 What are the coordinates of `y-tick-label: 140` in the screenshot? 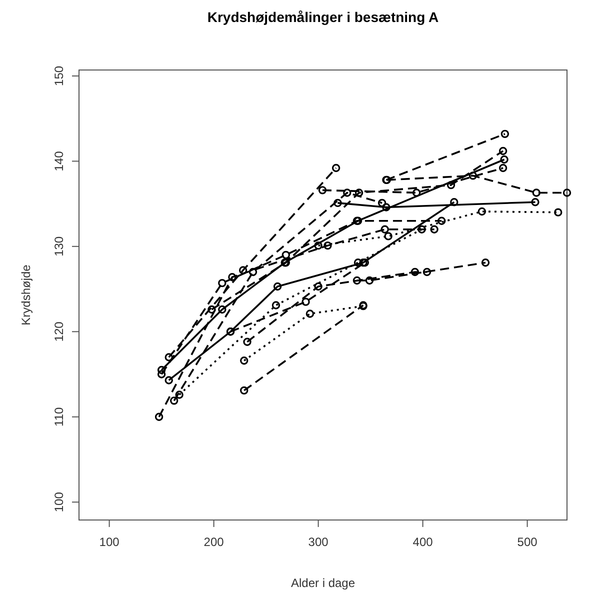 It's located at (59, 161).